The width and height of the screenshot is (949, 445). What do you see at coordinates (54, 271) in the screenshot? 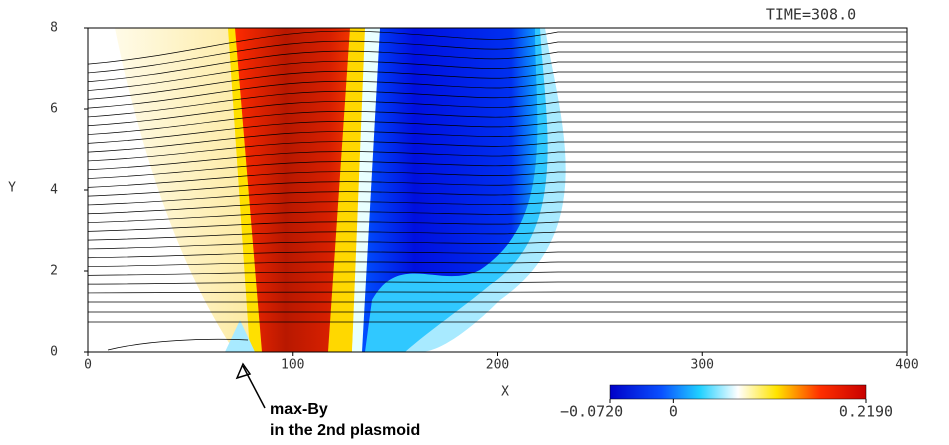
I see `y-tick-label: 2` at bounding box center [54, 271].